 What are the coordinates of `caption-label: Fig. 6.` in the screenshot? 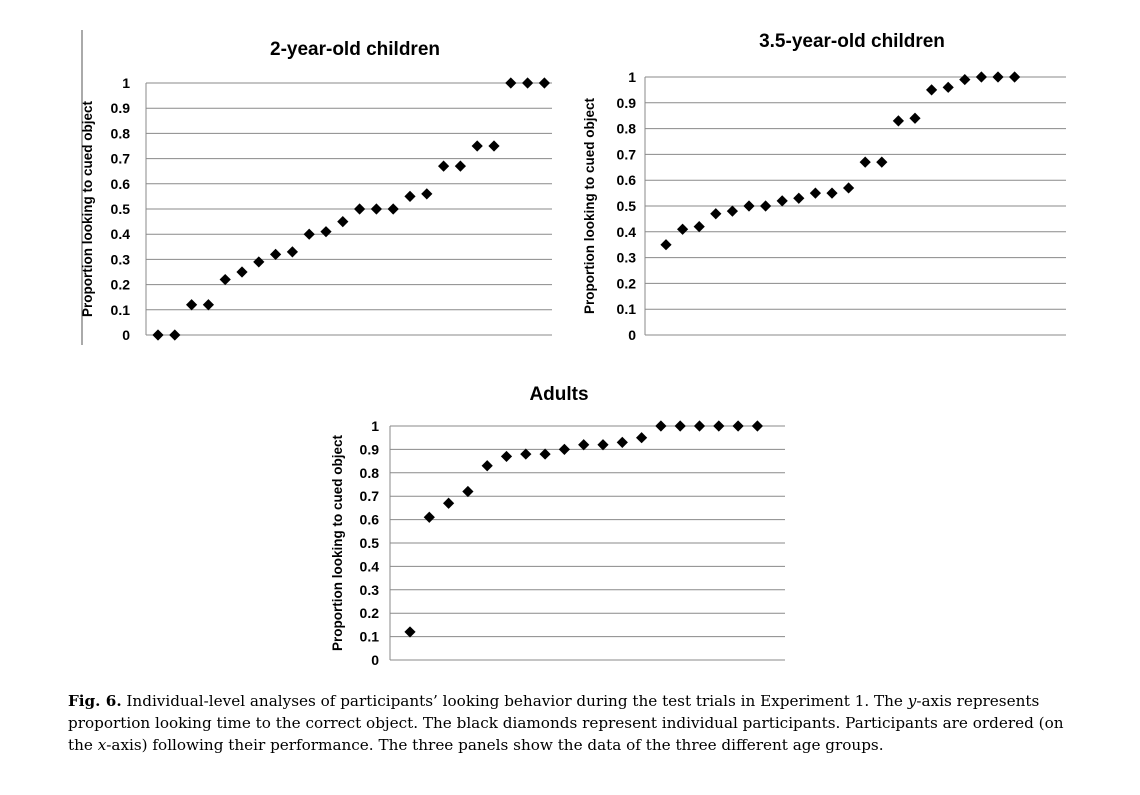 It's located at (95, 701).